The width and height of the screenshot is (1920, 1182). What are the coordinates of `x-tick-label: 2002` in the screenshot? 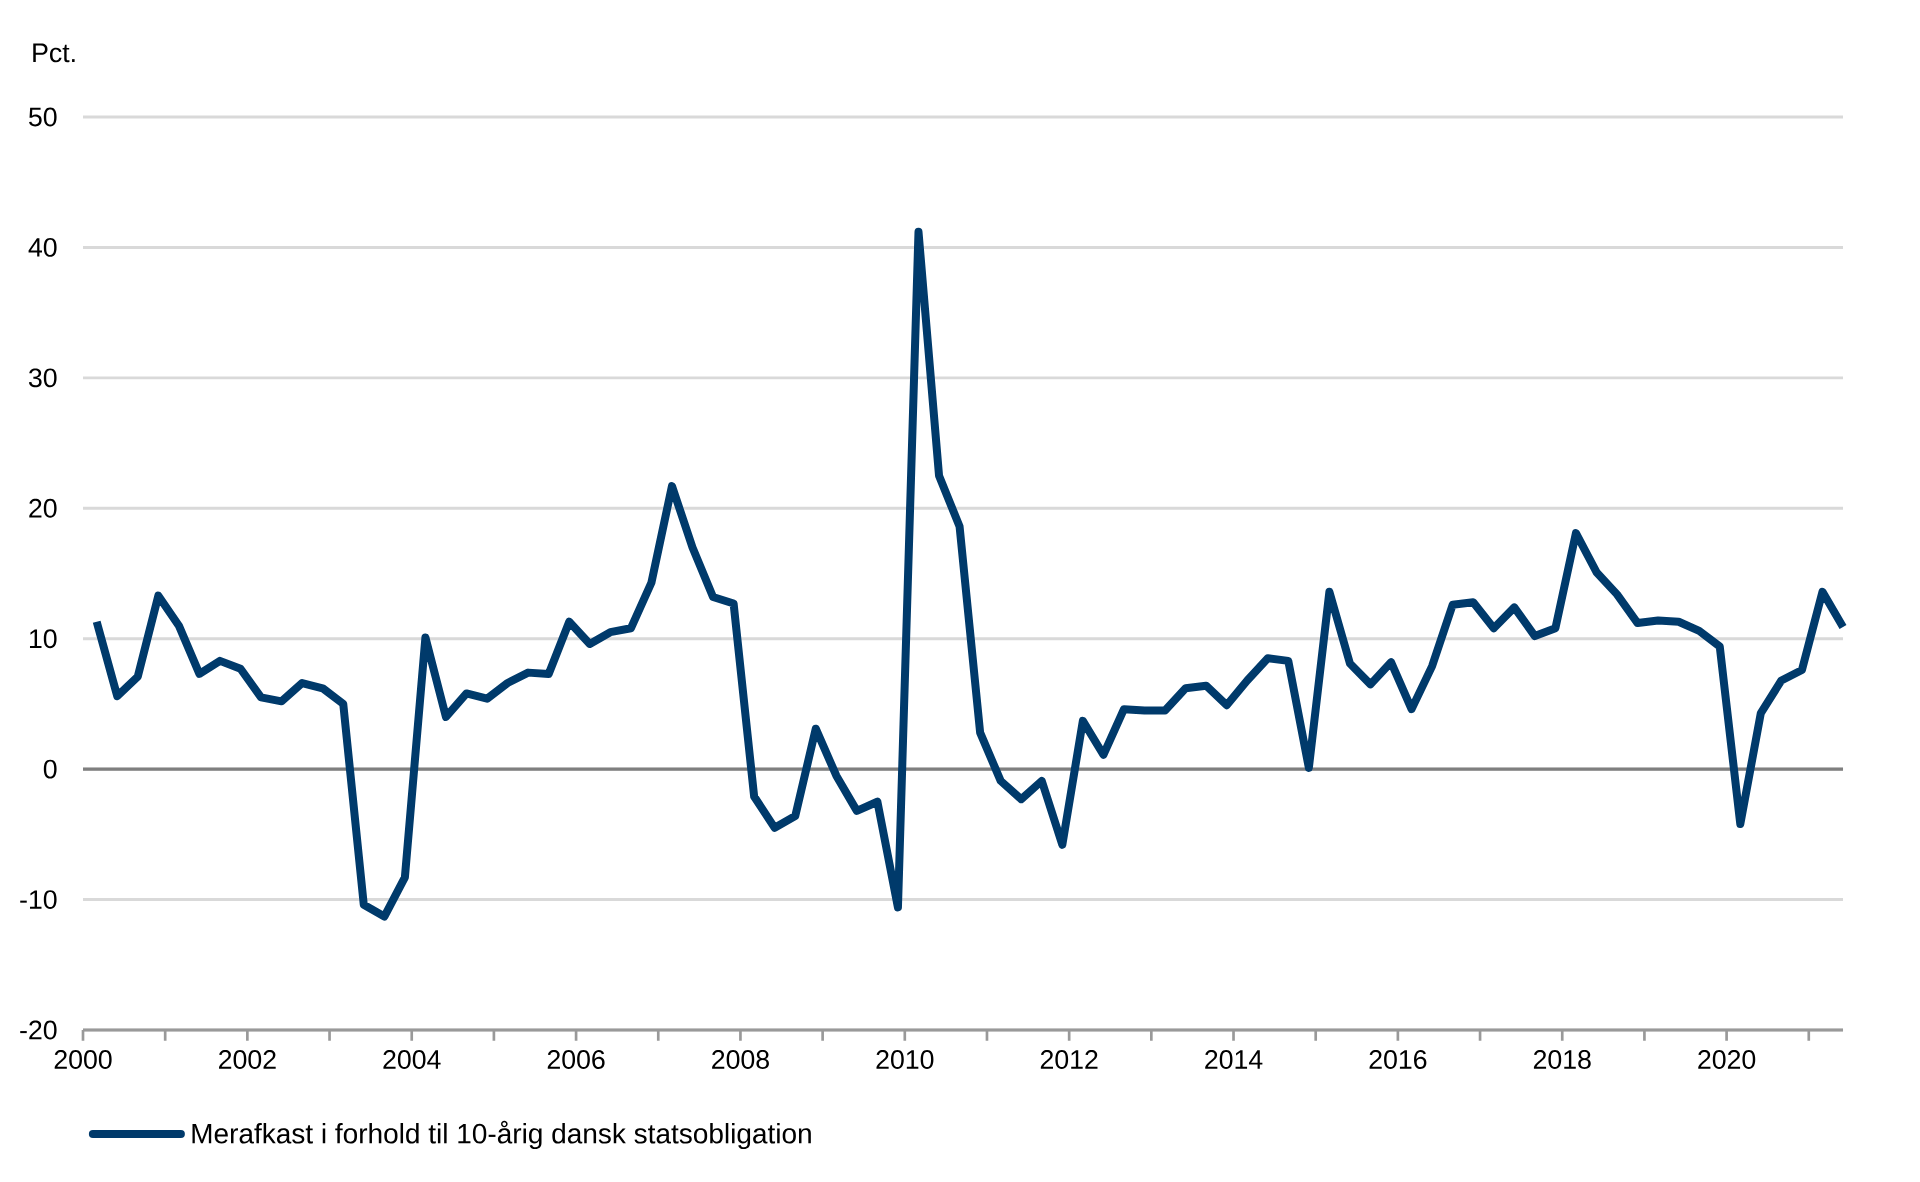 It's located at (247, 1059).